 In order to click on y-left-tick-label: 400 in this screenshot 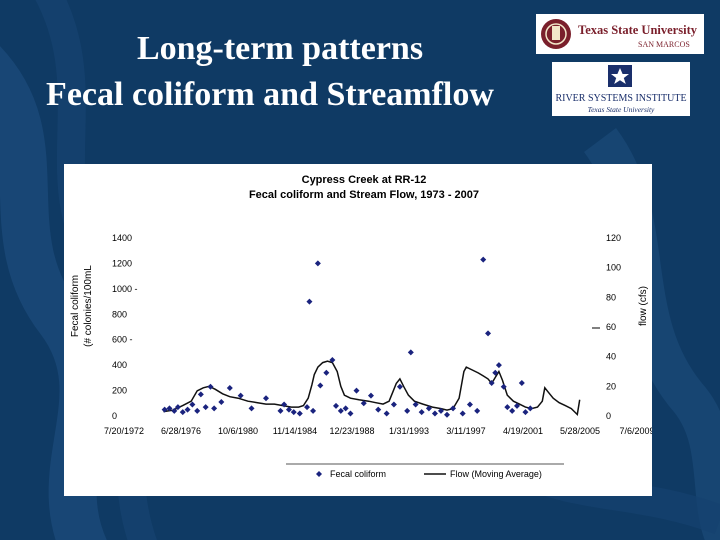, I will do `click(119, 365)`.